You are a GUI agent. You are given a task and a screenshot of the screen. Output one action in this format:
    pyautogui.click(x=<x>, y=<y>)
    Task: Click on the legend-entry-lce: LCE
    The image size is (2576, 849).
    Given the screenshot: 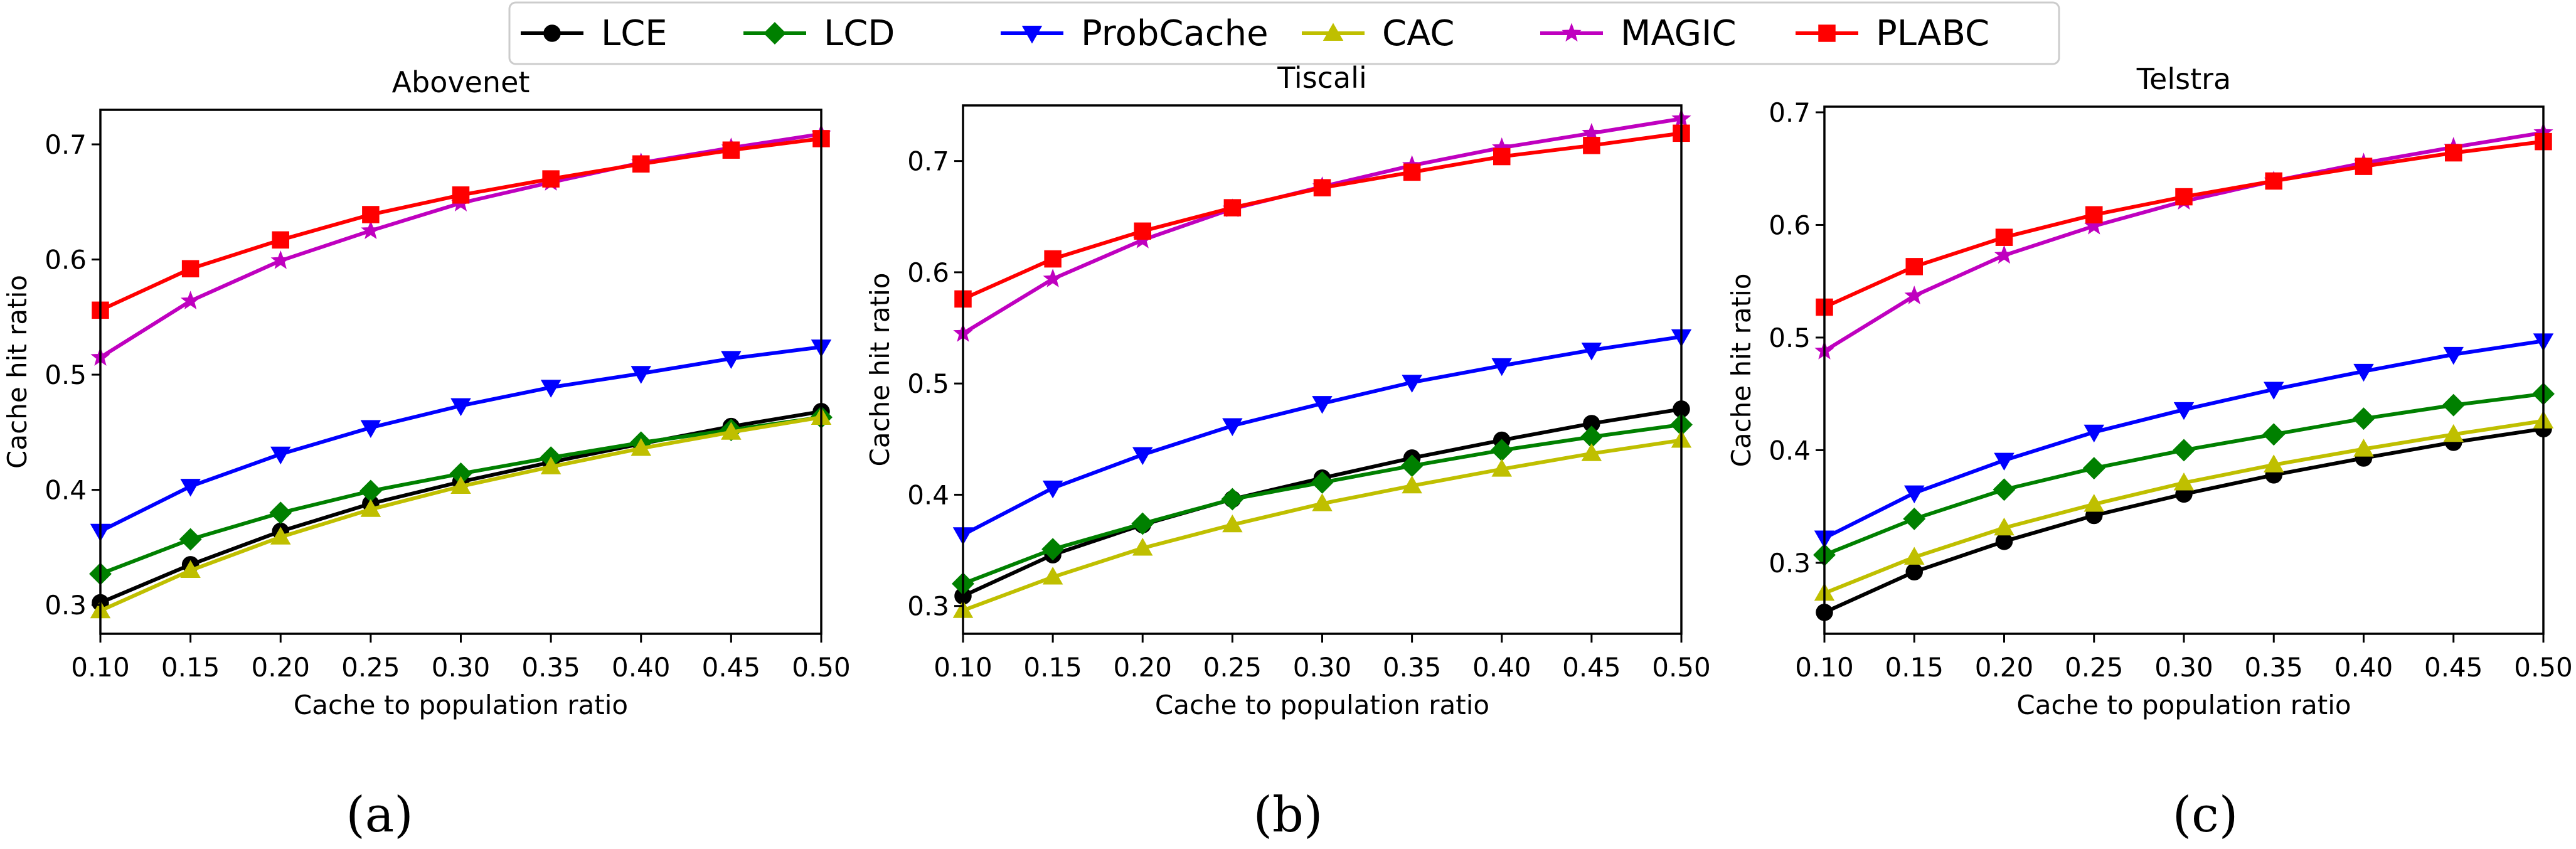 What is the action you would take?
    pyautogui.click(x=594, y=33)
    